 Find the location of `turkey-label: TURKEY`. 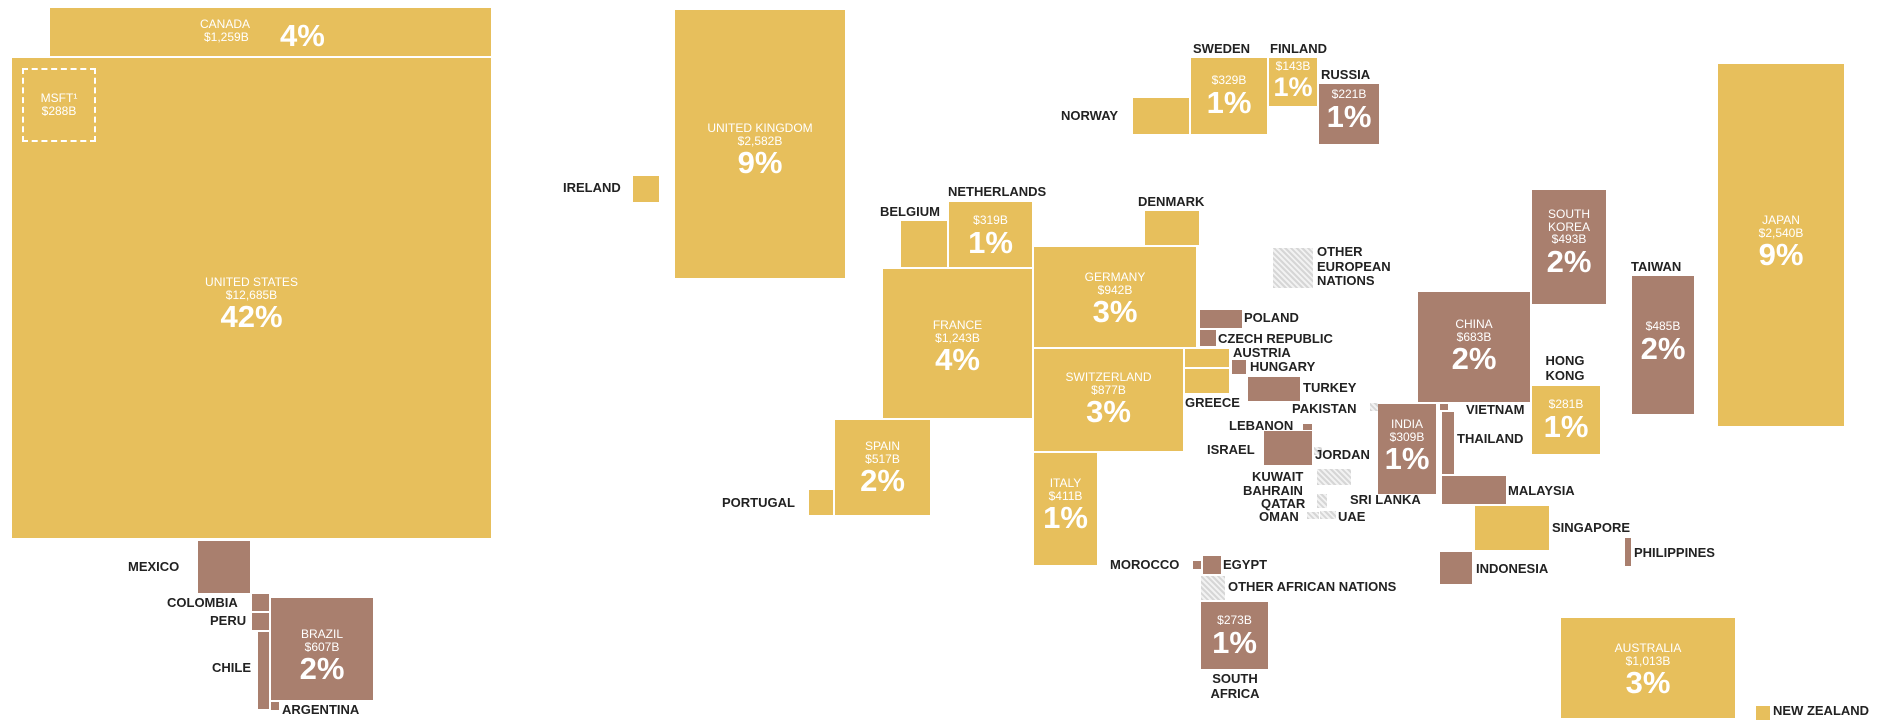

turkey-label: TURKEY is located at coordinates (1330, 387).